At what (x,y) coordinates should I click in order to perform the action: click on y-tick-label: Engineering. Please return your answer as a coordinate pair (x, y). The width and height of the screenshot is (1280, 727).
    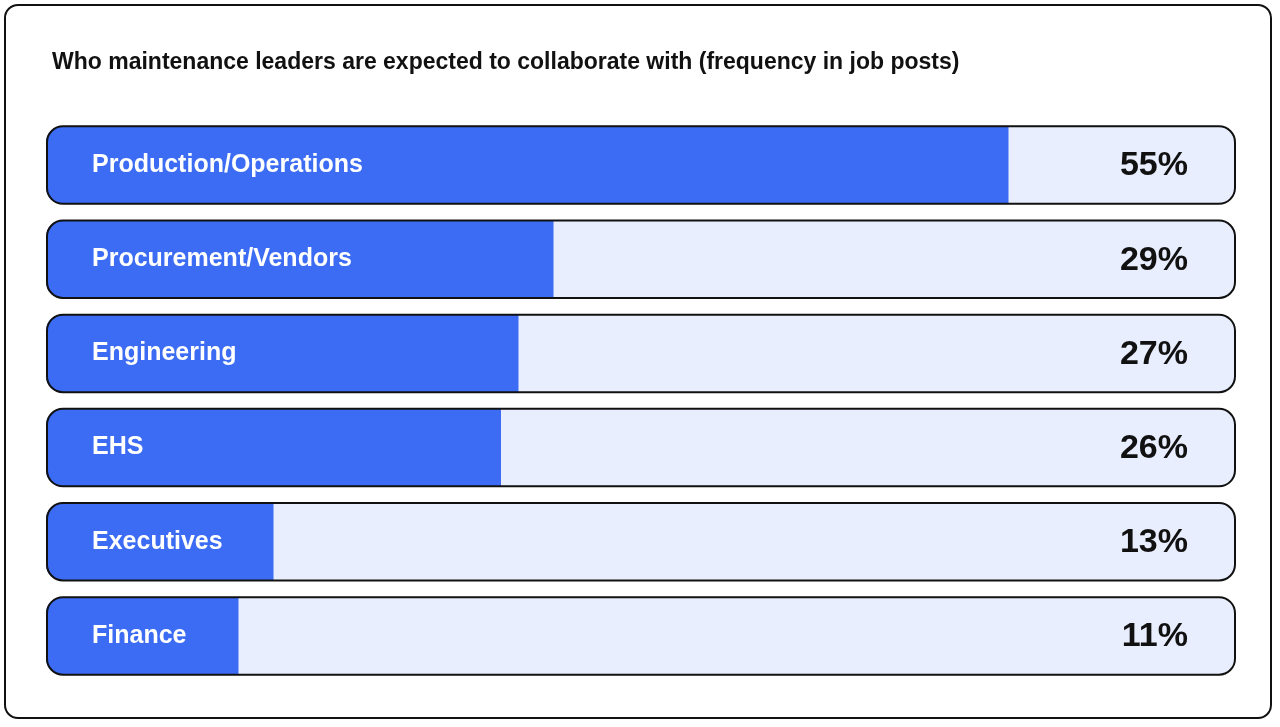
    Looking at the image, I should click on (164, 351).